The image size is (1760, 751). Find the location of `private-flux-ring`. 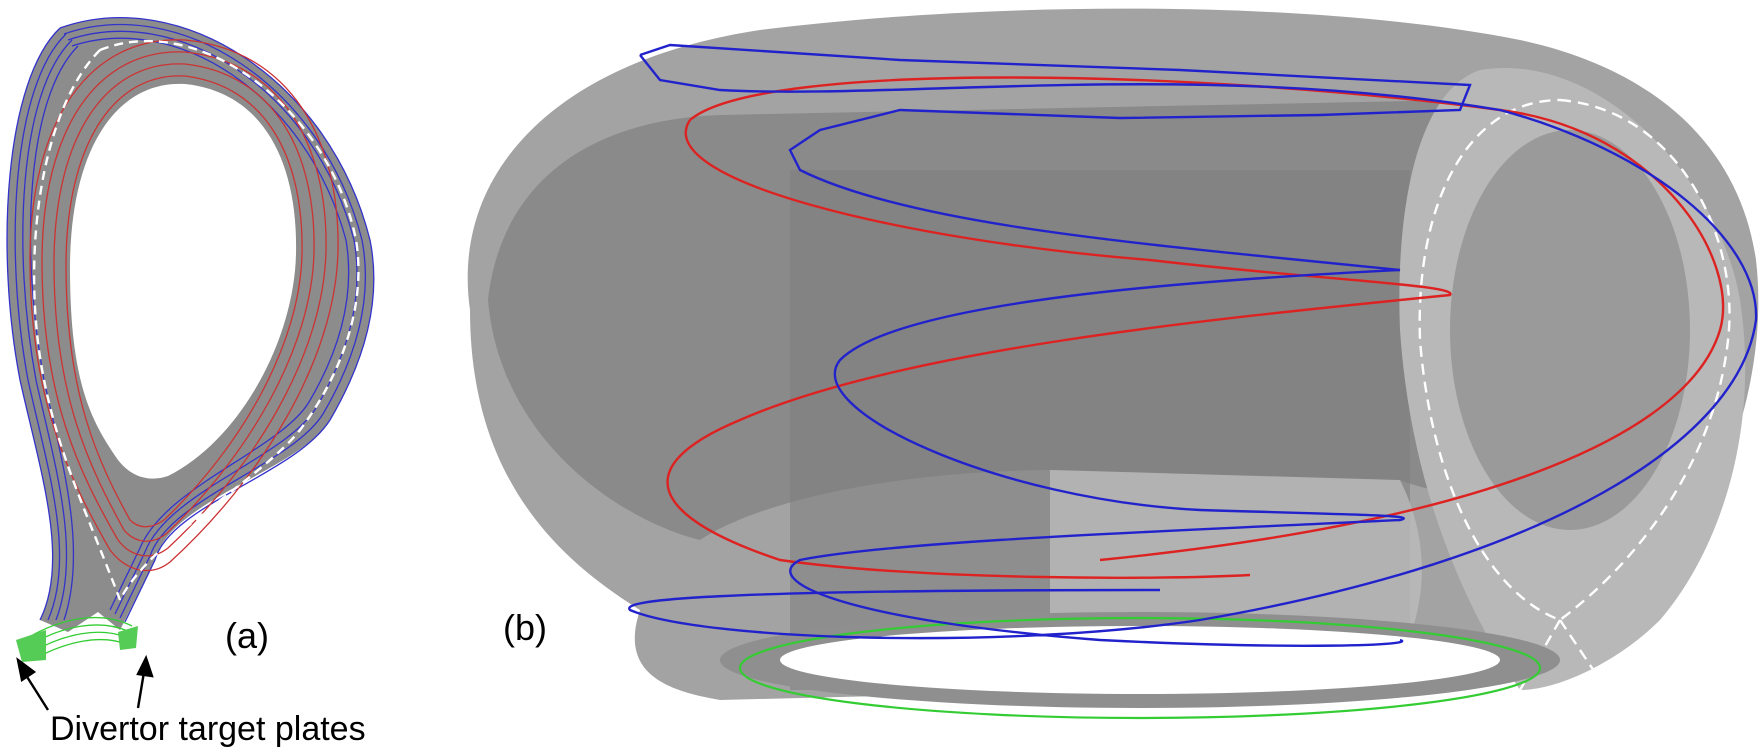

private-flux-ring is located at coordinates (1140, 668).